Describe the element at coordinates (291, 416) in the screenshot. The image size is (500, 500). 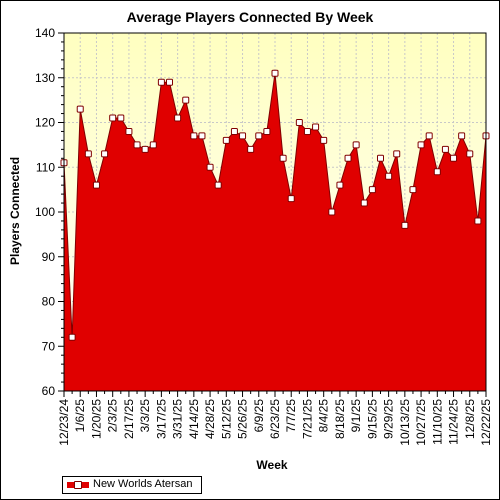
I see `x-tick-label: 7/7/25` at that location.